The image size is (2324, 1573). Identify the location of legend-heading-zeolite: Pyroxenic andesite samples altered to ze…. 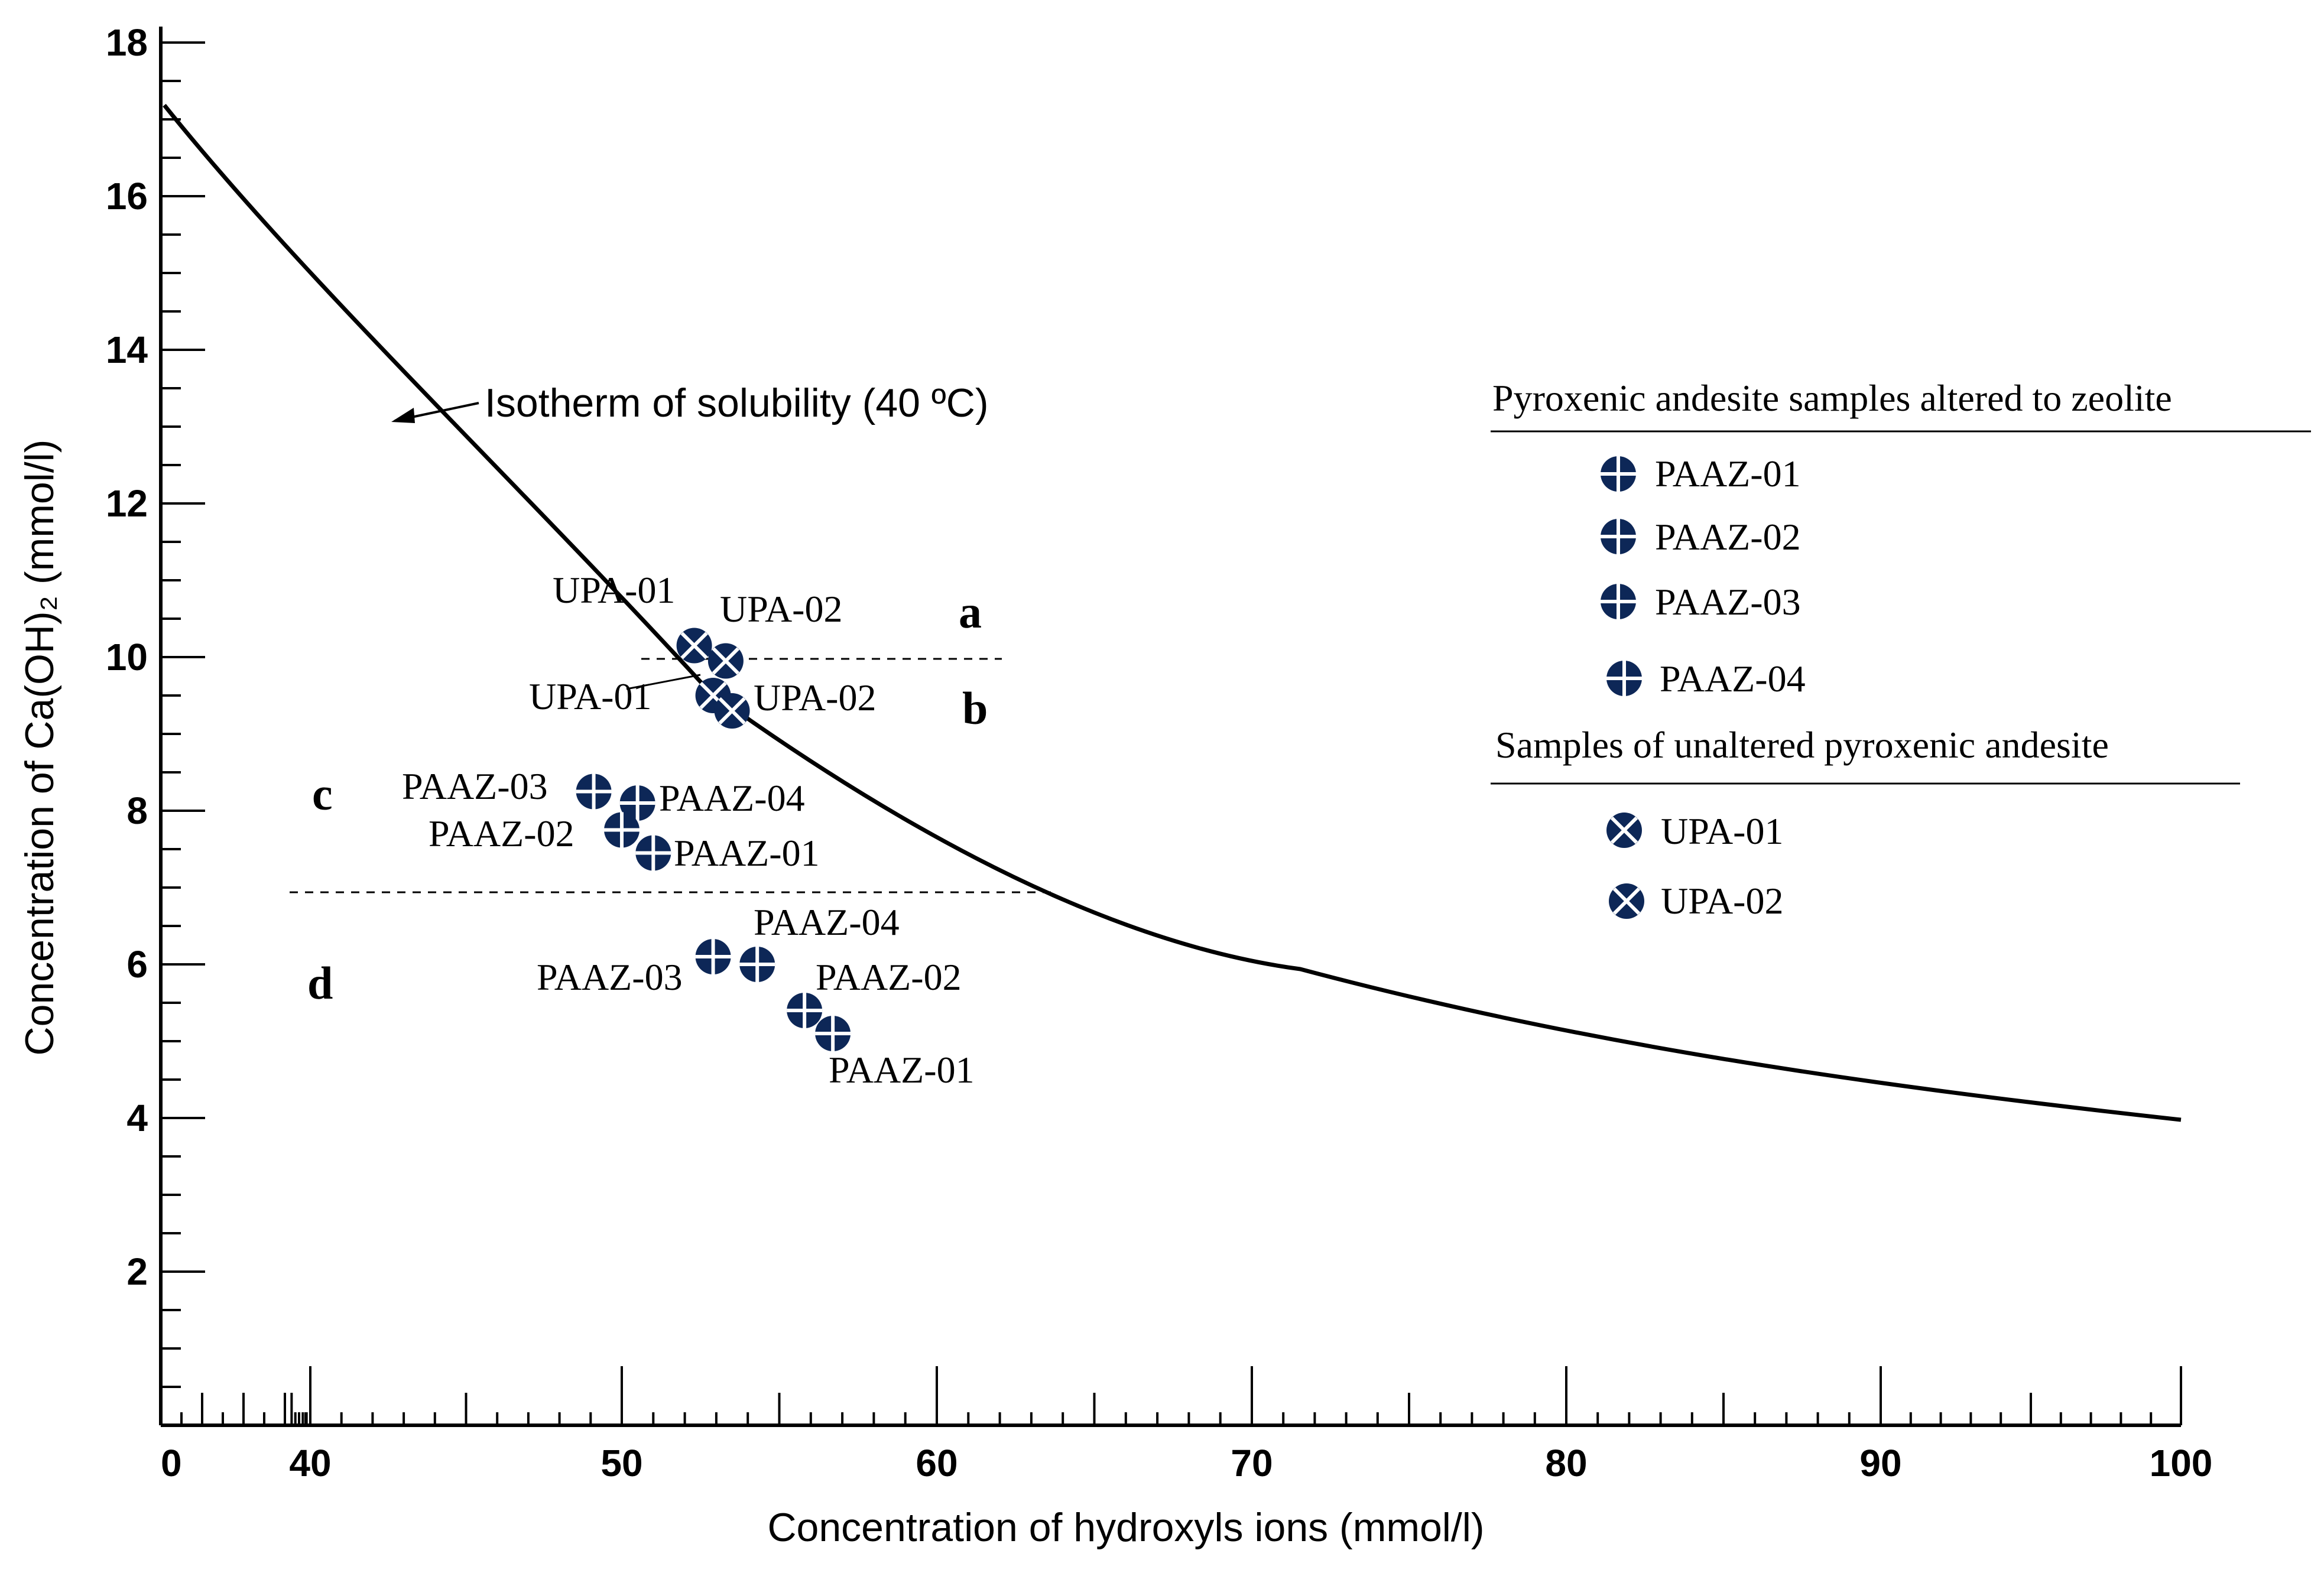
(1832, 398).